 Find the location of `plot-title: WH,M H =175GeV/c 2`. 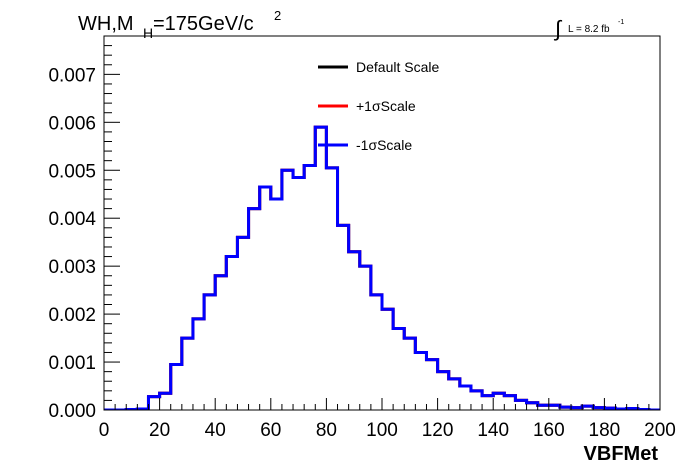

plot-title: WH,M H =175GeV/c 2 is located at coordinates (179, 24).